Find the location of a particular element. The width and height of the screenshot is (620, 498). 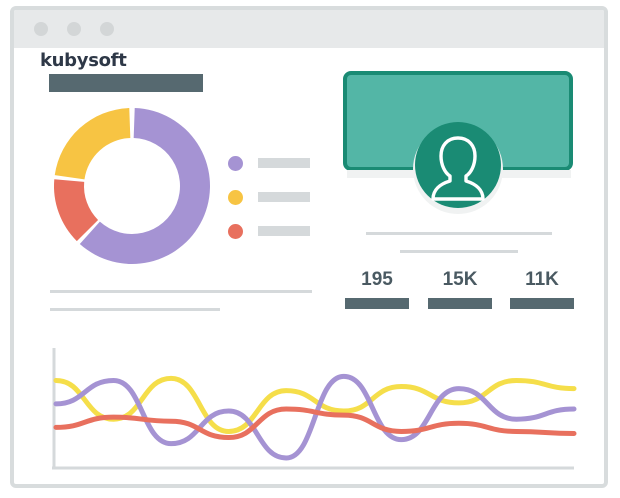

donut-chart is located at coordinates (132, 186).